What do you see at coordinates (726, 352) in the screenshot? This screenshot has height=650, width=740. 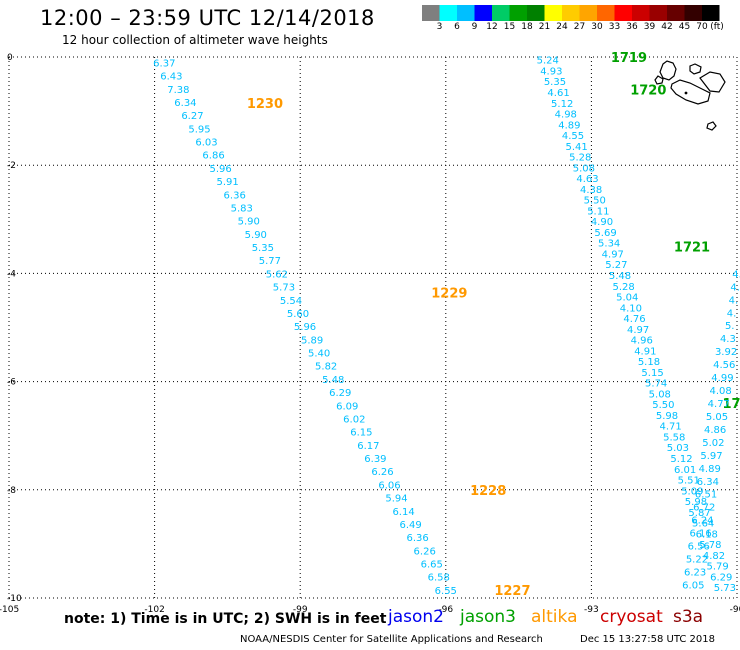 I see `swh-value: 3.92` at bounding box center [726, 352].